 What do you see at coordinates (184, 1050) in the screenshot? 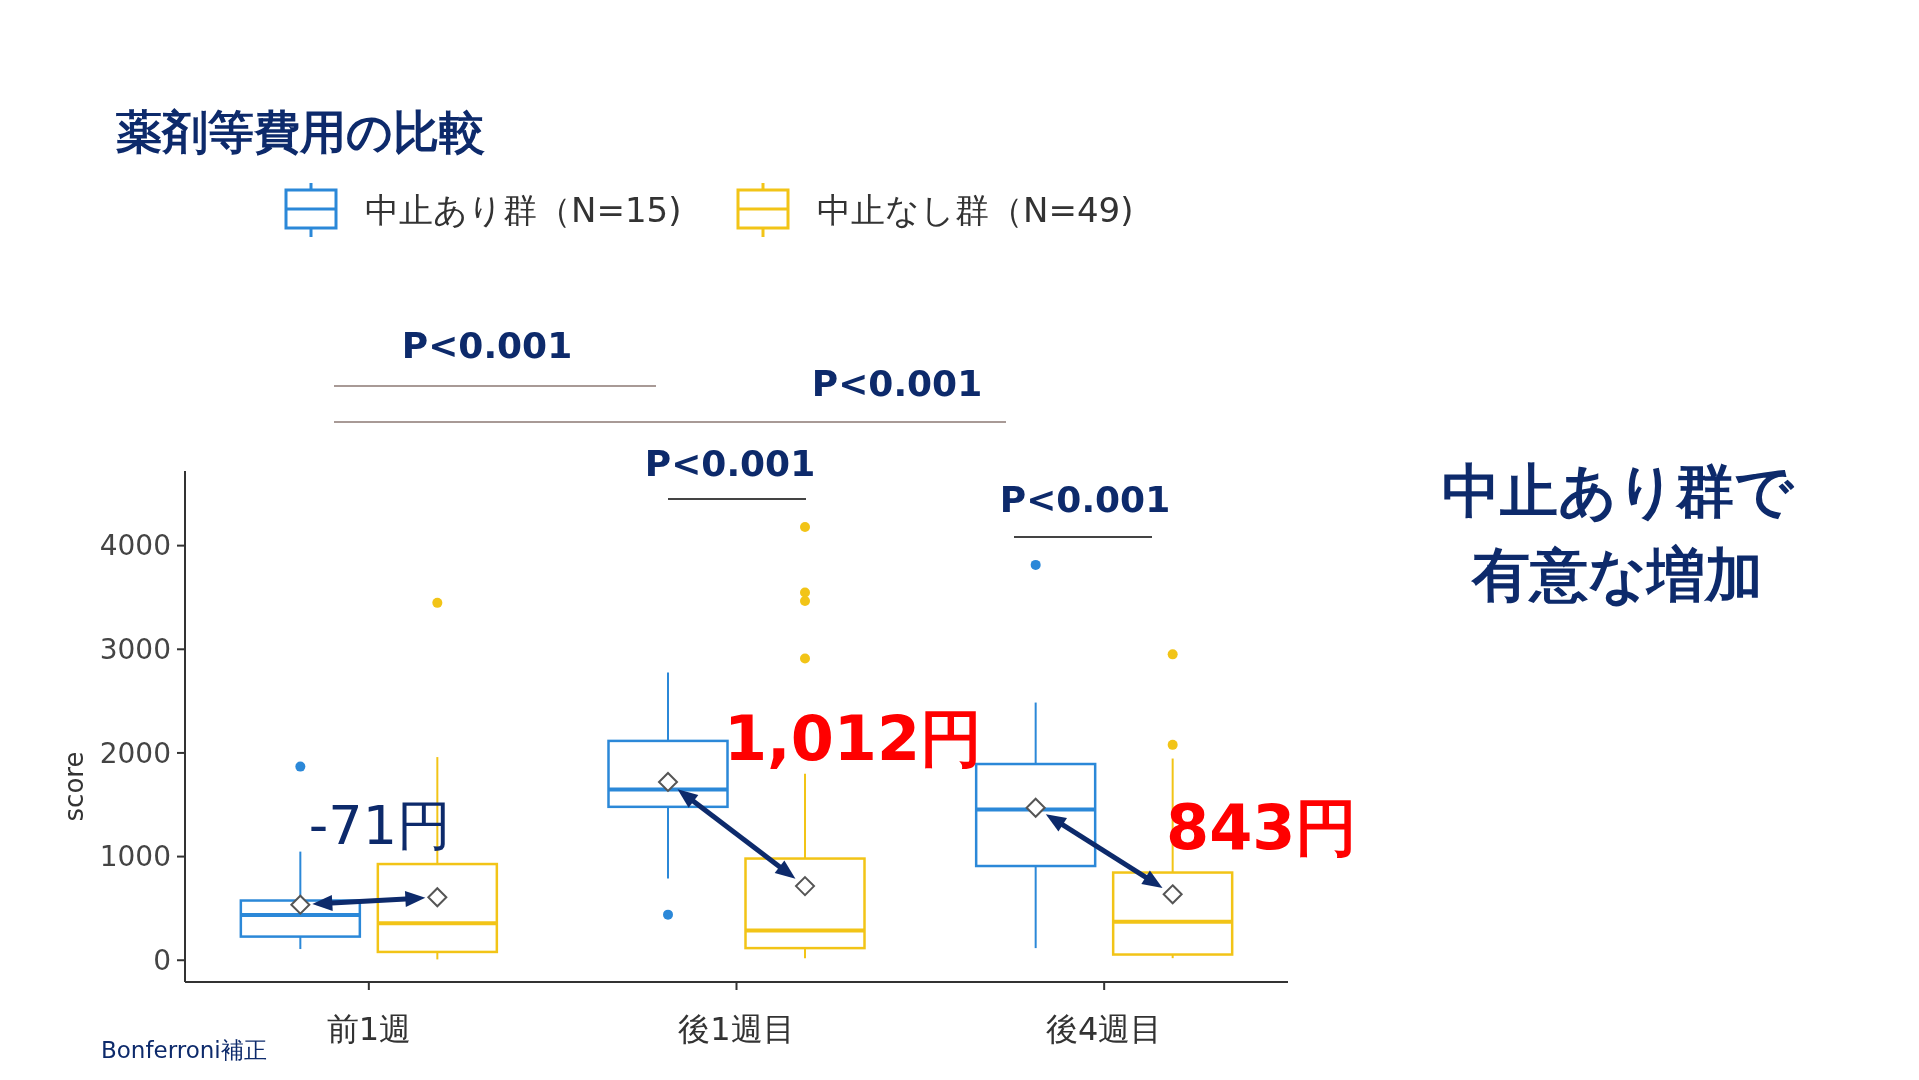
I see `text: Bonferroni補正` at bounding box center [184, 1050].